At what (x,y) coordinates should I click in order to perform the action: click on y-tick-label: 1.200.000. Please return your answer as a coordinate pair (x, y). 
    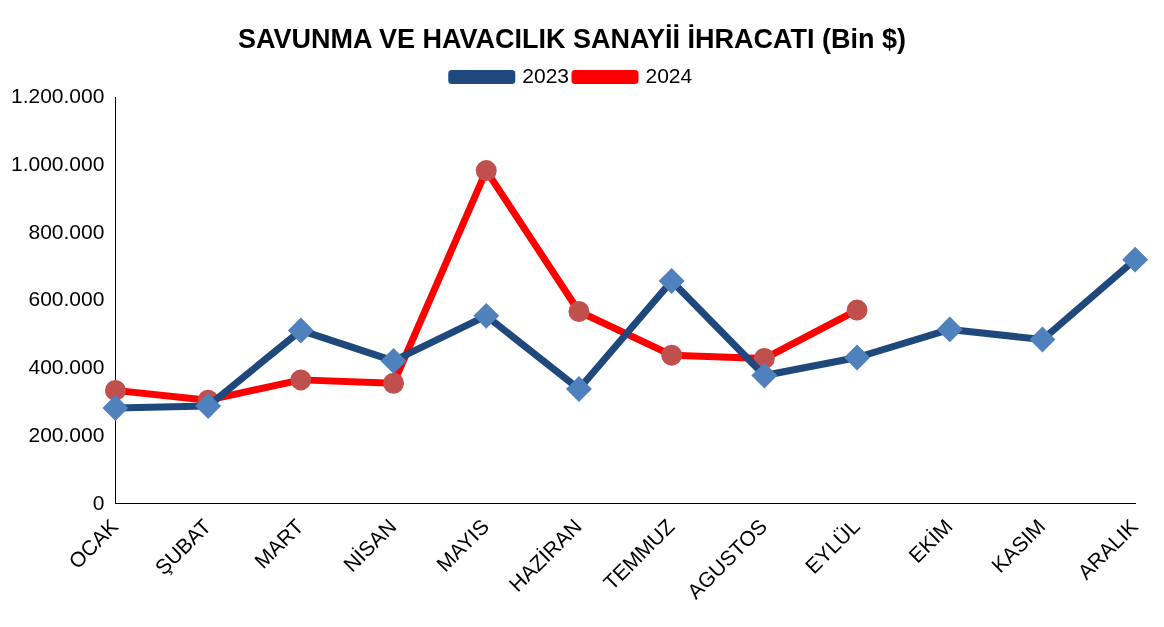
    Looking at the image, I should click on (57, 96).